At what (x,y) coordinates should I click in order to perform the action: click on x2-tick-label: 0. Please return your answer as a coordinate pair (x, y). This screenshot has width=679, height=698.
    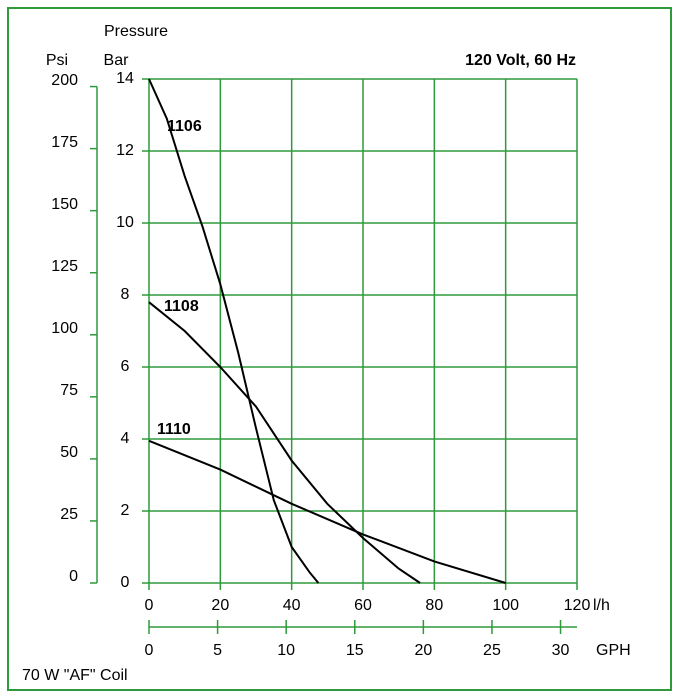
    Looking at the image, I should click on (149, 650).